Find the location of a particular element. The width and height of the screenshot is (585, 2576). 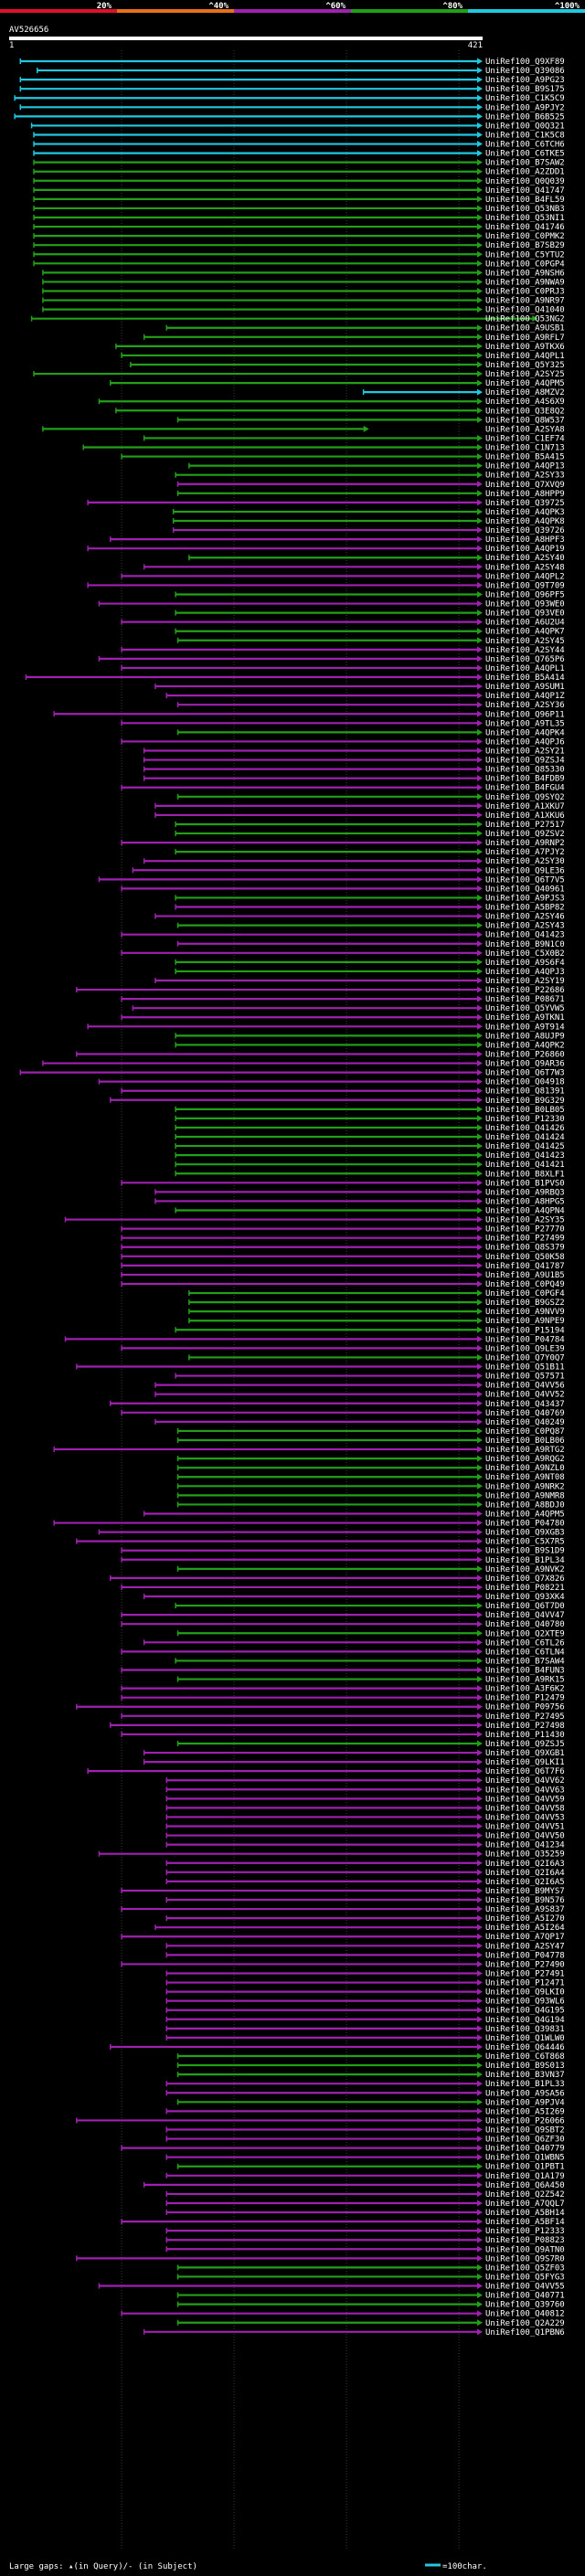

hit-row: UniRef100_B4FL59 is located at coordinates (299, 200).